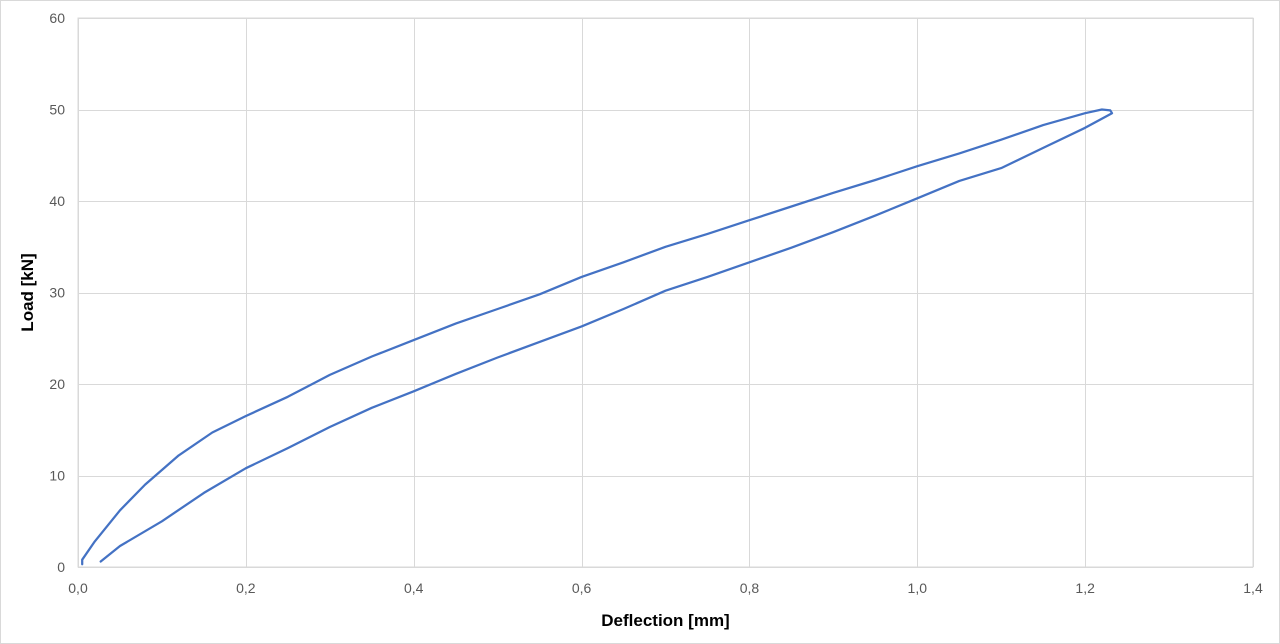 The image size is (1280, 644). What do you see at coordinates (27, 292) in the screenshot?
I see `y-axis-title: Load [kN]` at bounding box center [27, 292].